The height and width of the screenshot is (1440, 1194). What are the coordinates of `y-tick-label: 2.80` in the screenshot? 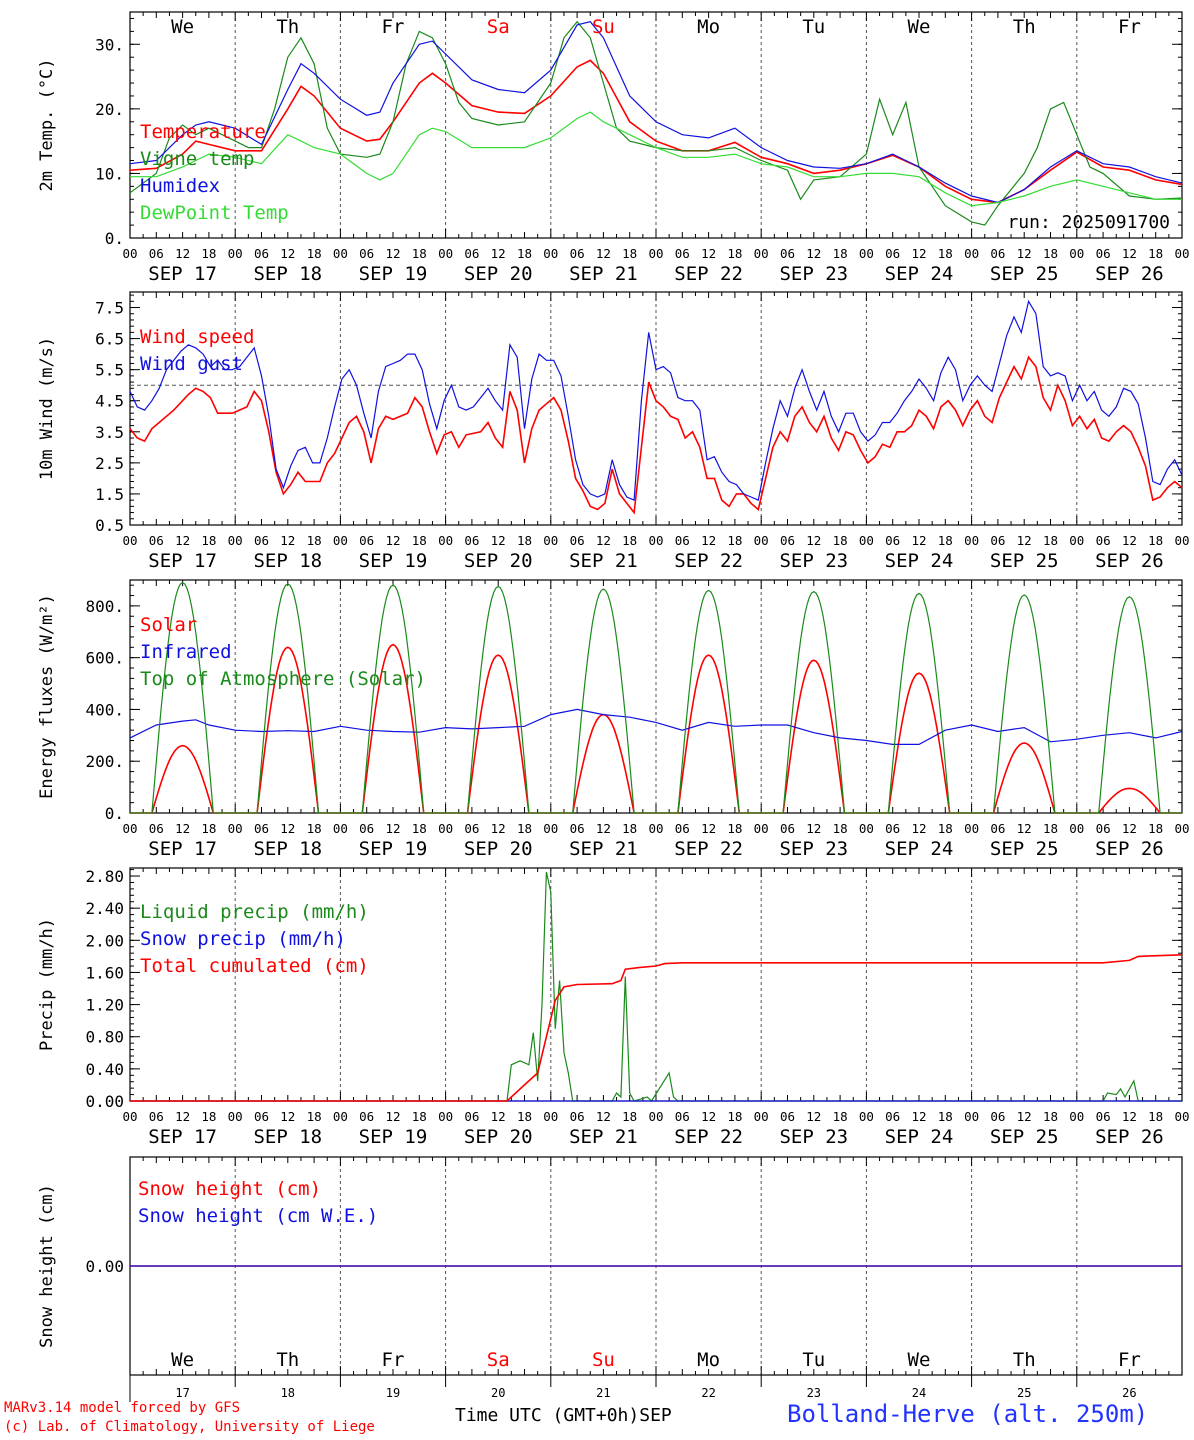 It's located at (104, 876).